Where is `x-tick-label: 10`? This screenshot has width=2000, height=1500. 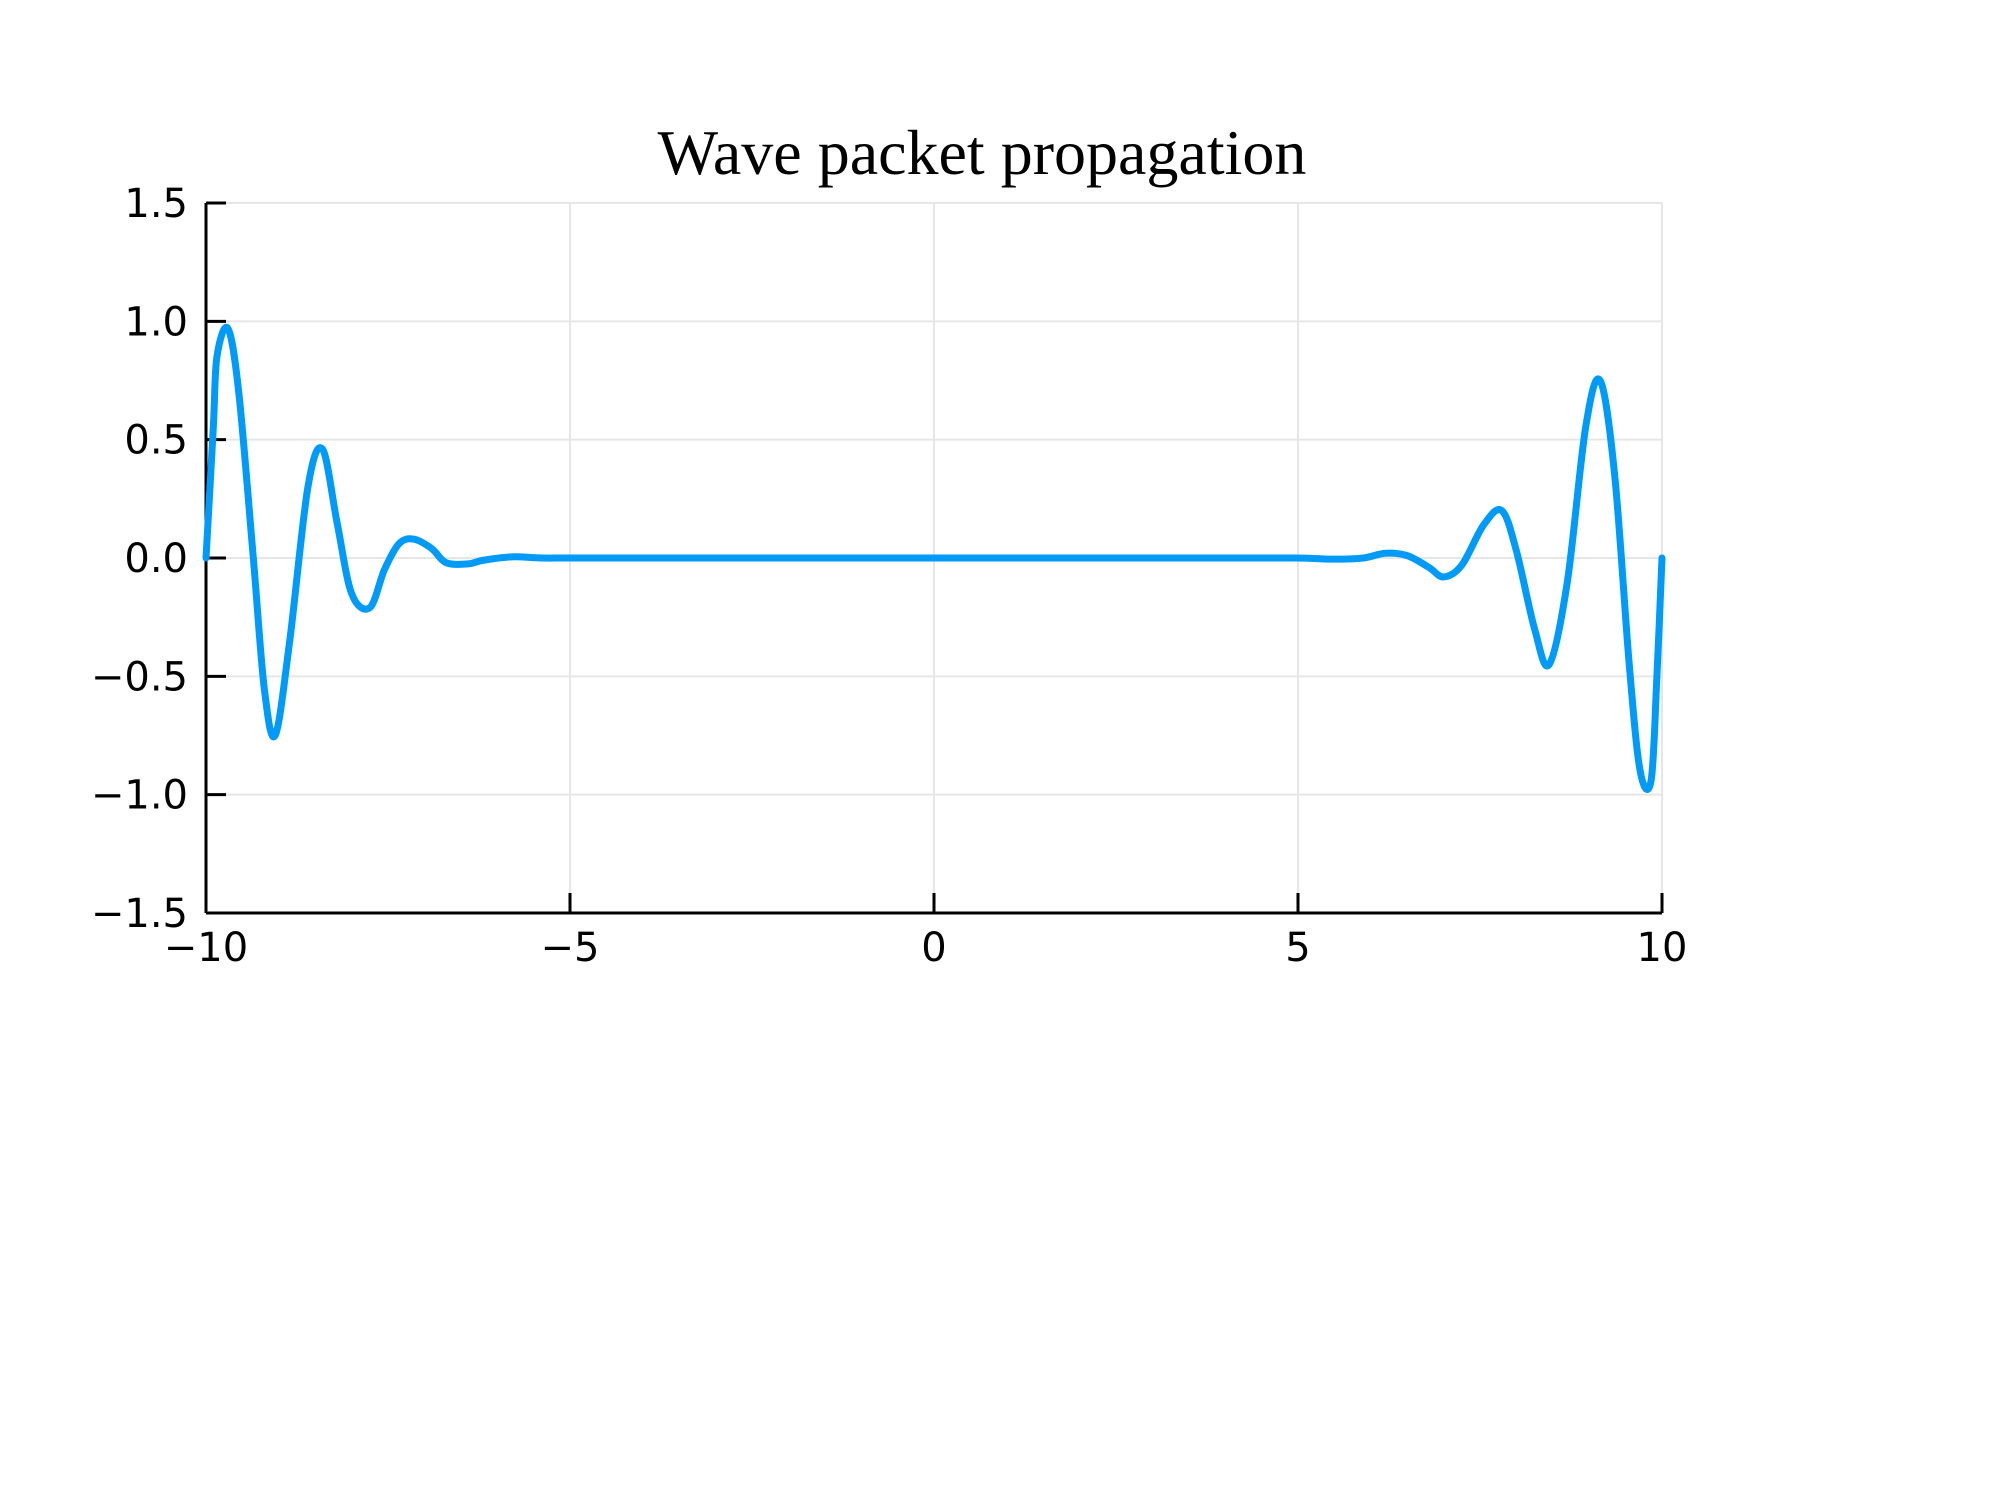 x-tick-label: 10 is located at coordinates (1662, 948).